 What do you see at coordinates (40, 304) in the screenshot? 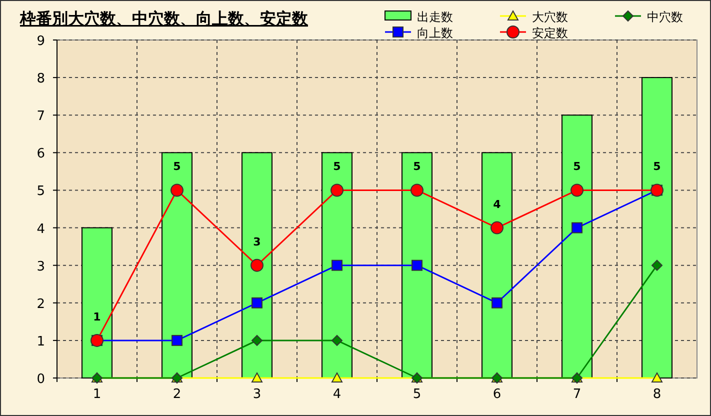
I see `y-tick-label: 2` at bounding box center [40, 304].